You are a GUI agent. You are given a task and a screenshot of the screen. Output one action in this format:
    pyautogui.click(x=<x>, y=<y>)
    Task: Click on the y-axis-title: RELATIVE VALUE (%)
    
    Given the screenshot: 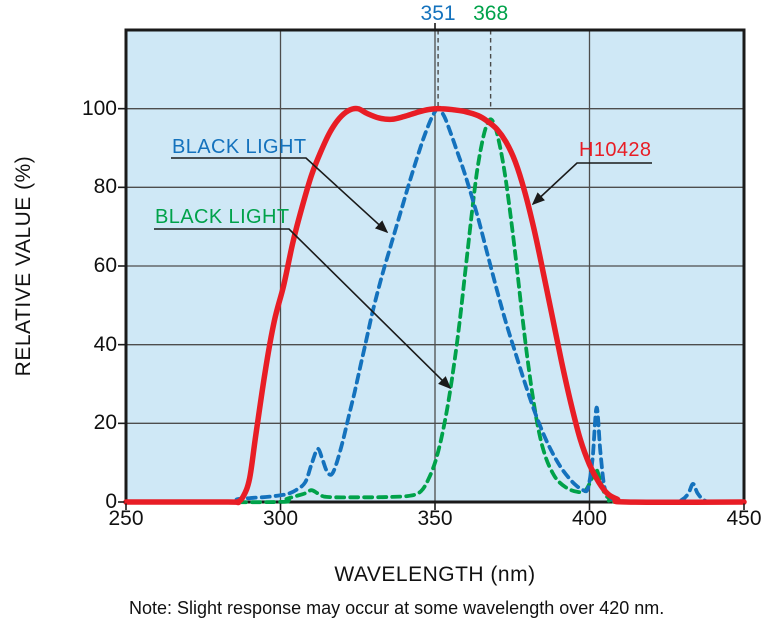 What is the action you would take?
    pyautogui.click(x=23, y=266)
    